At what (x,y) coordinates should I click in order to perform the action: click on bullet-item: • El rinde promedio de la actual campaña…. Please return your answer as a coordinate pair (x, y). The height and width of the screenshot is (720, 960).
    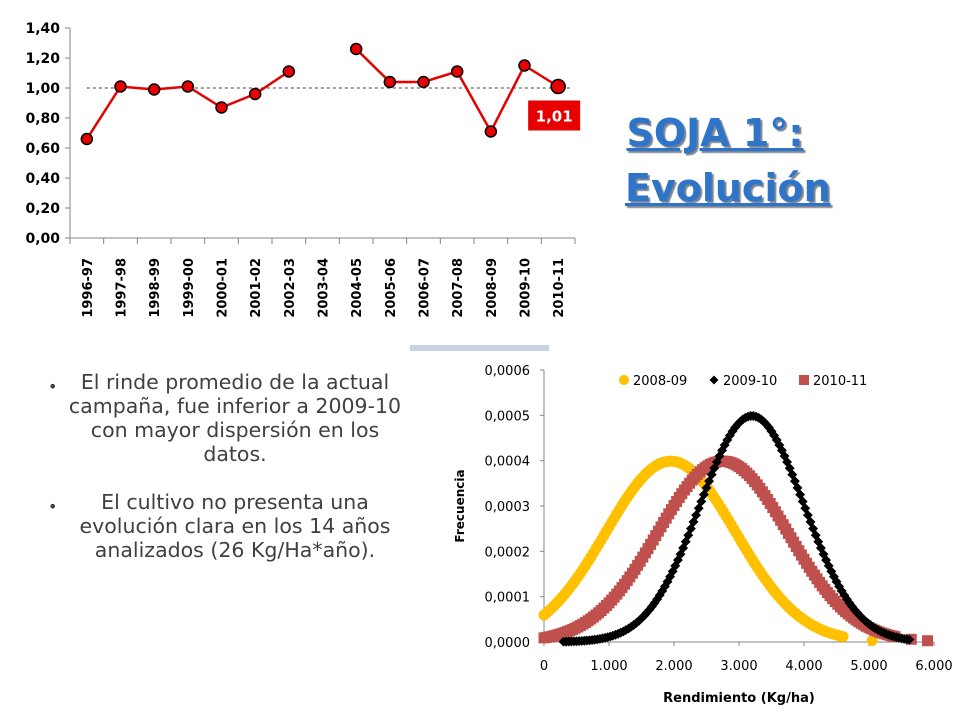
    Looking at the image, I should click on (225, 418).